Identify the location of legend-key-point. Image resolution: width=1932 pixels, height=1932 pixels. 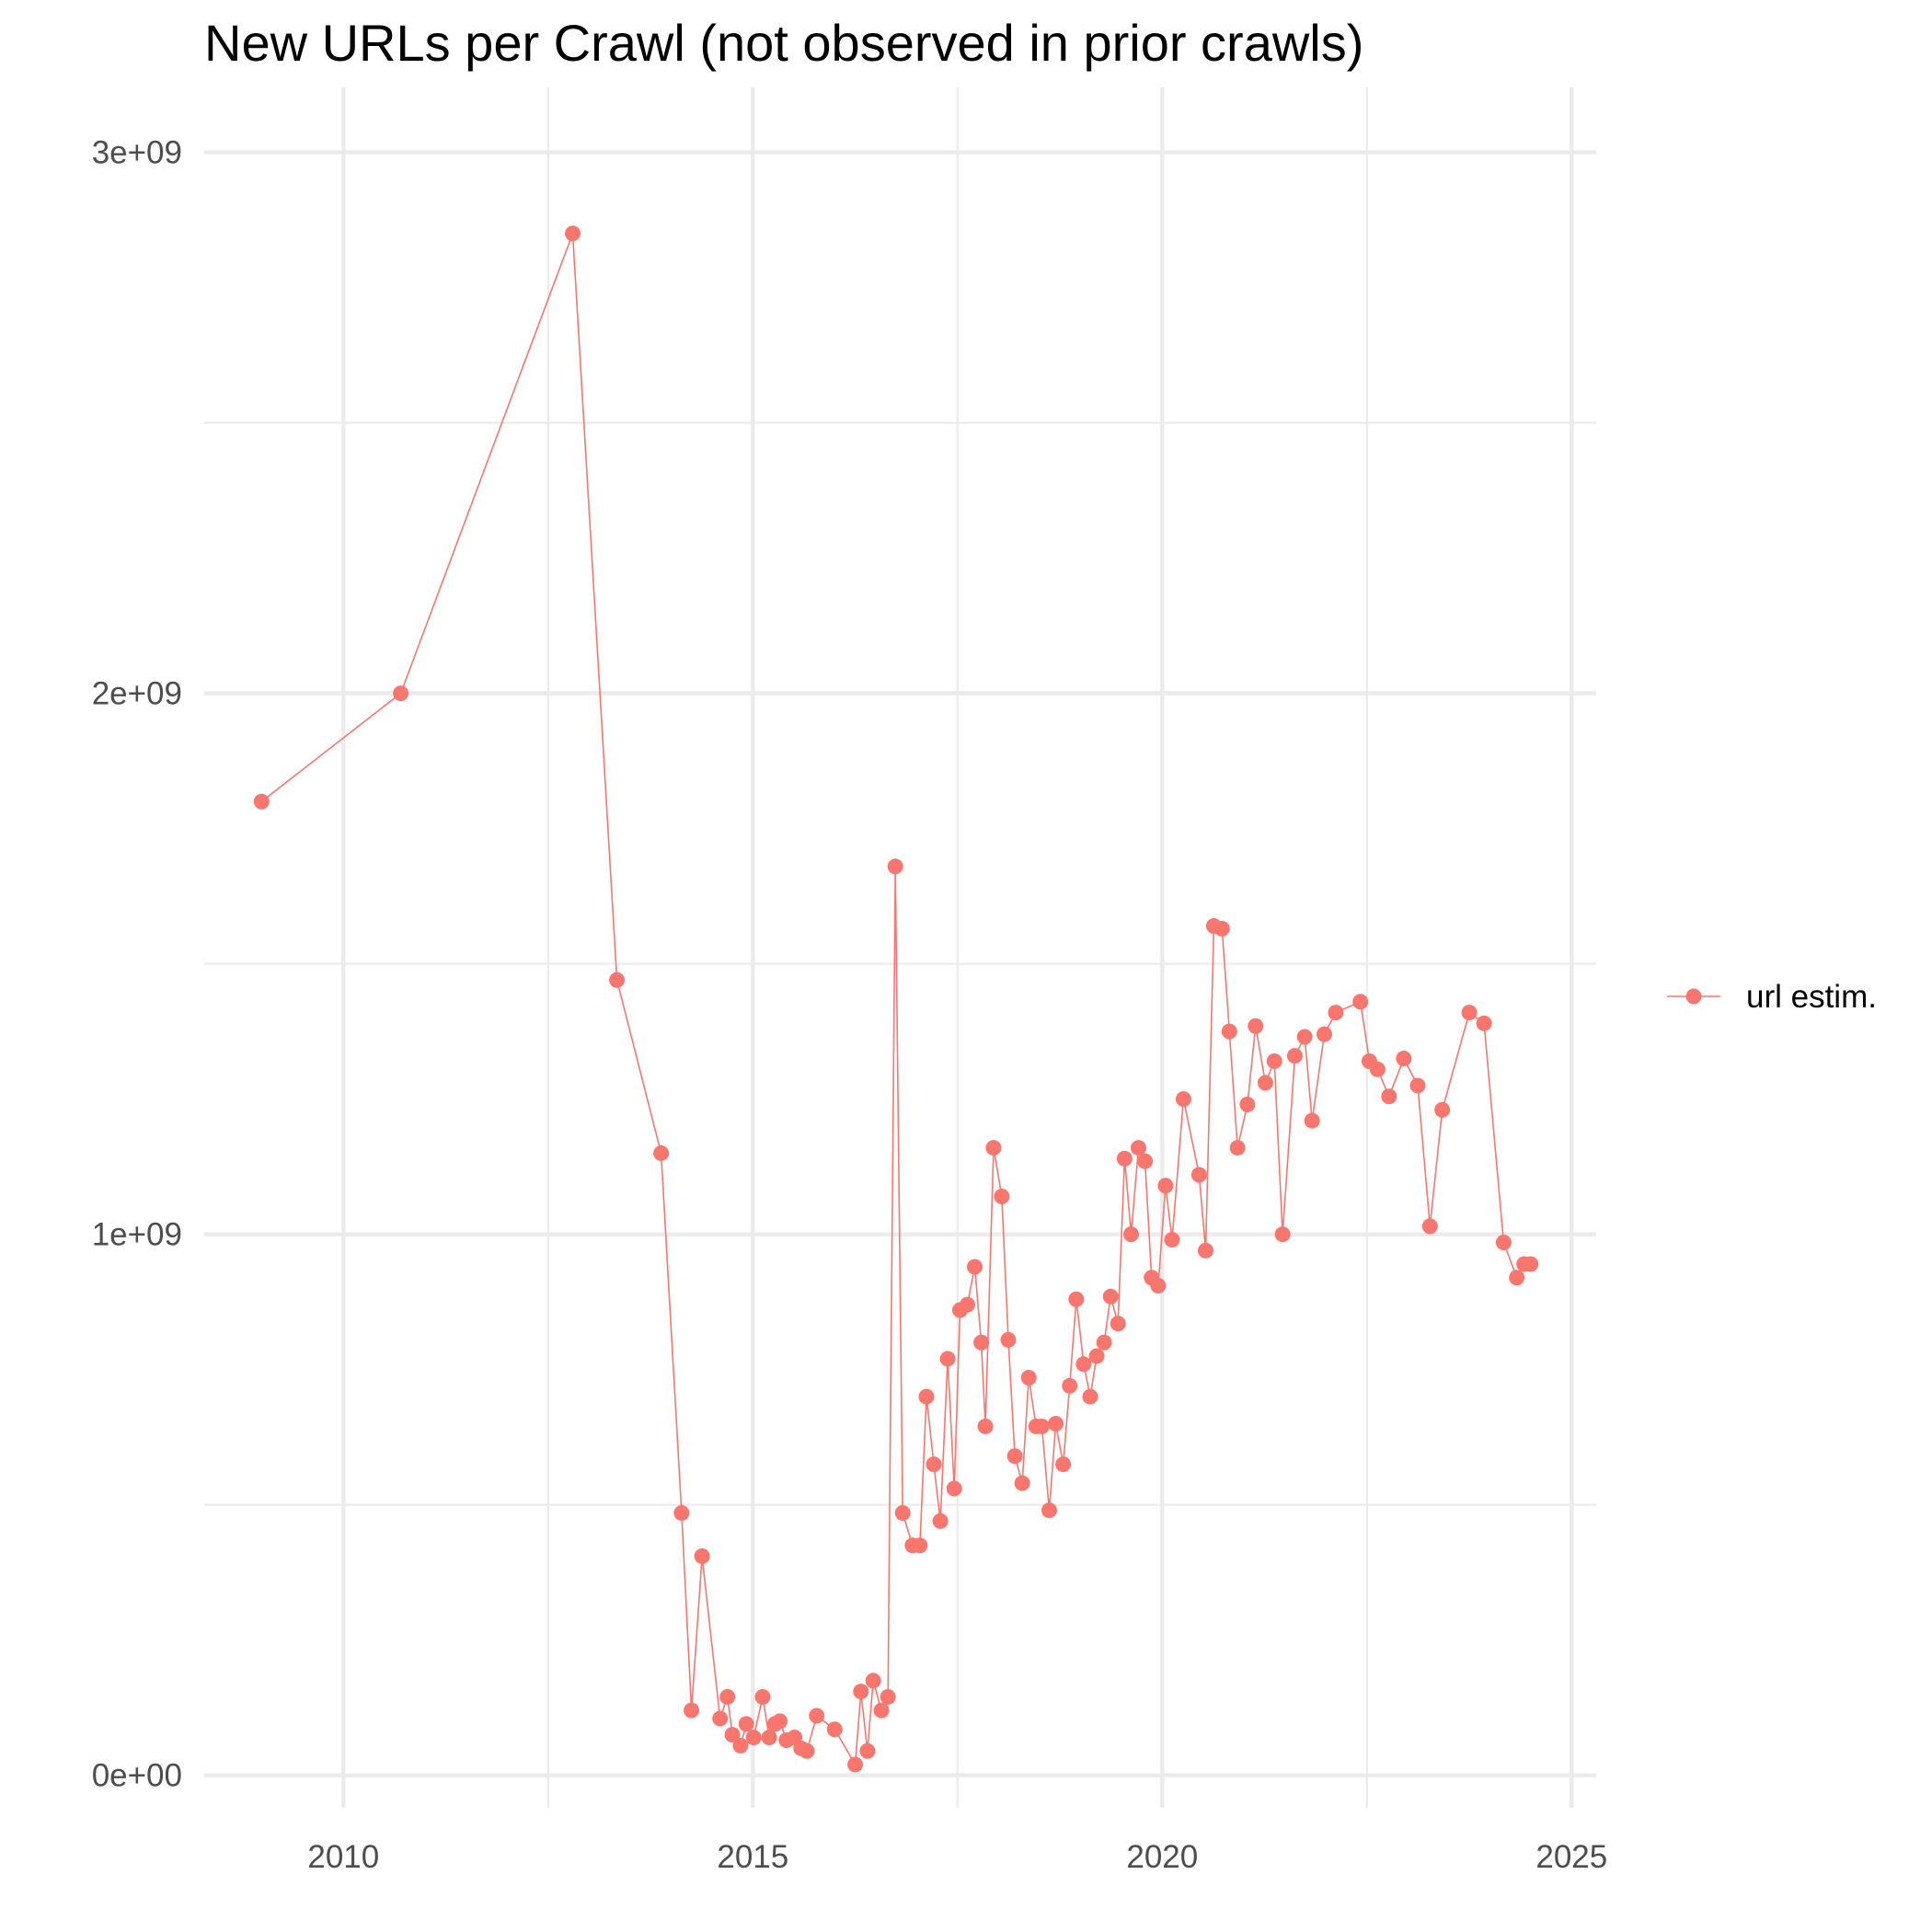
(1693, 997).